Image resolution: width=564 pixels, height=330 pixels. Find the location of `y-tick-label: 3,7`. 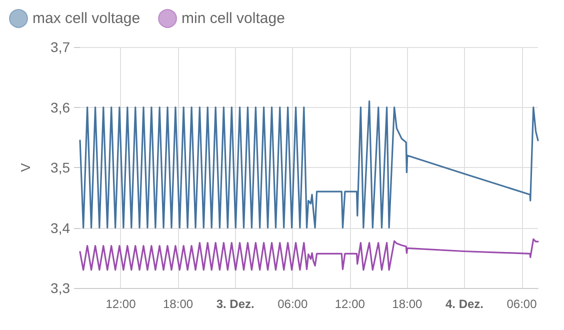

y-tick-label: 3,7 is located at coordinates (60, 47).